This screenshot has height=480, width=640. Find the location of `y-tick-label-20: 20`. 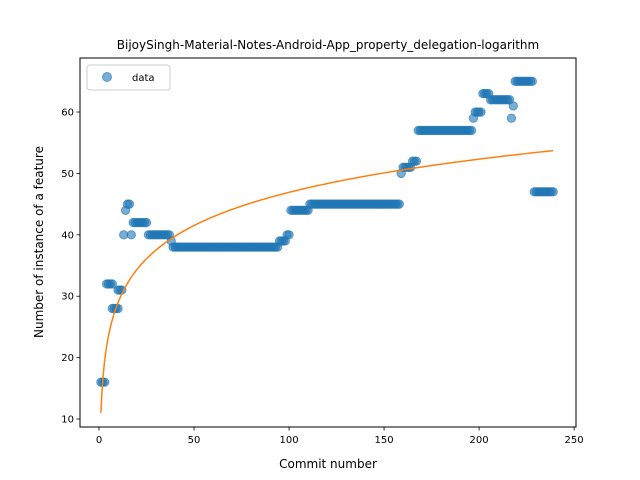

y-tick-label-20: 20 is located at coordinates (67, 358).